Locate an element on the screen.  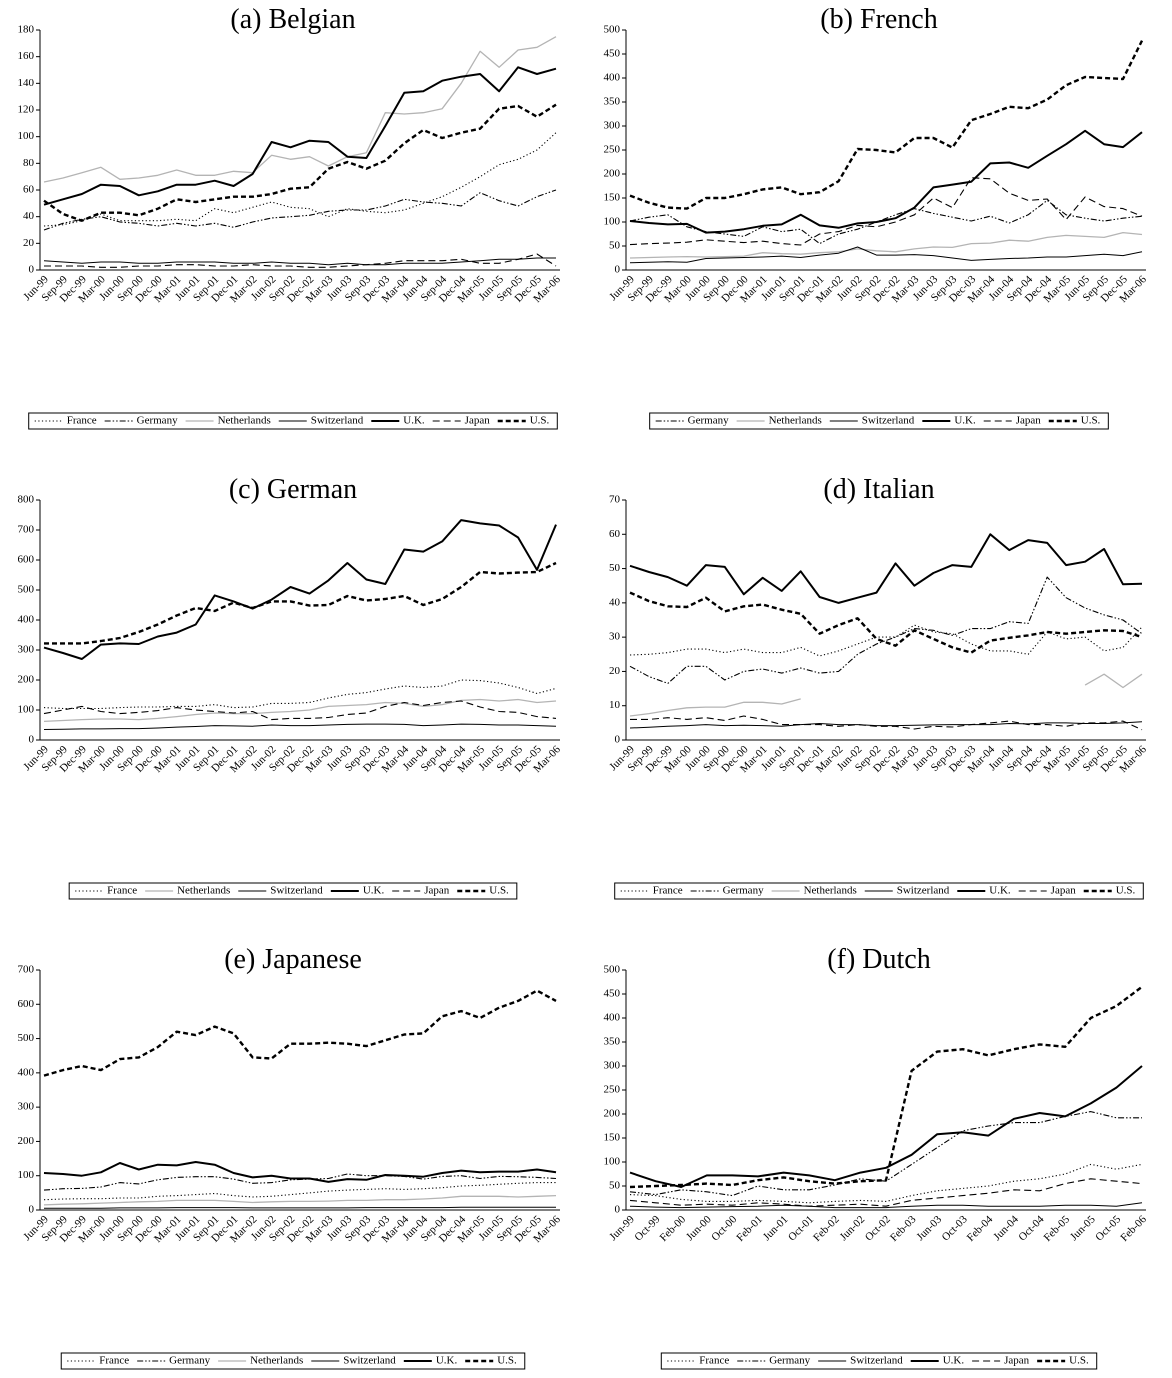
y-tick-label: 400 is located at coordinates (612, 1018).